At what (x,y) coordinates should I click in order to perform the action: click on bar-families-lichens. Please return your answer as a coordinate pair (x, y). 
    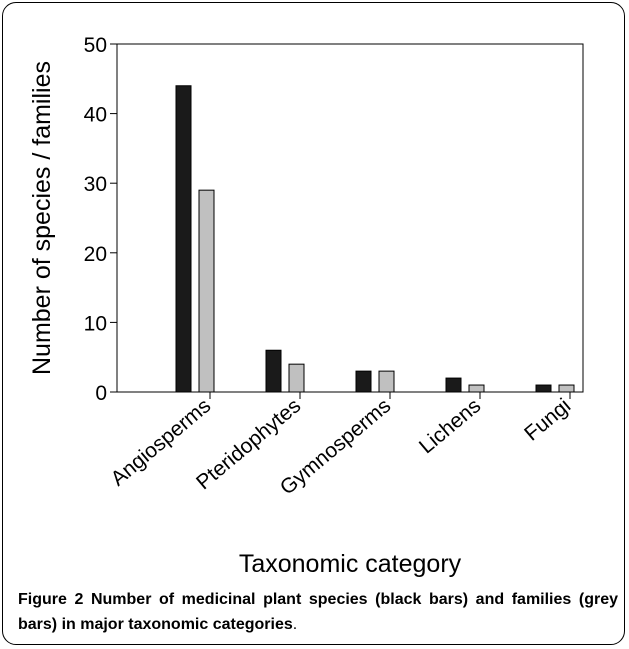
    Looking at the image, I should click on (476, 388).